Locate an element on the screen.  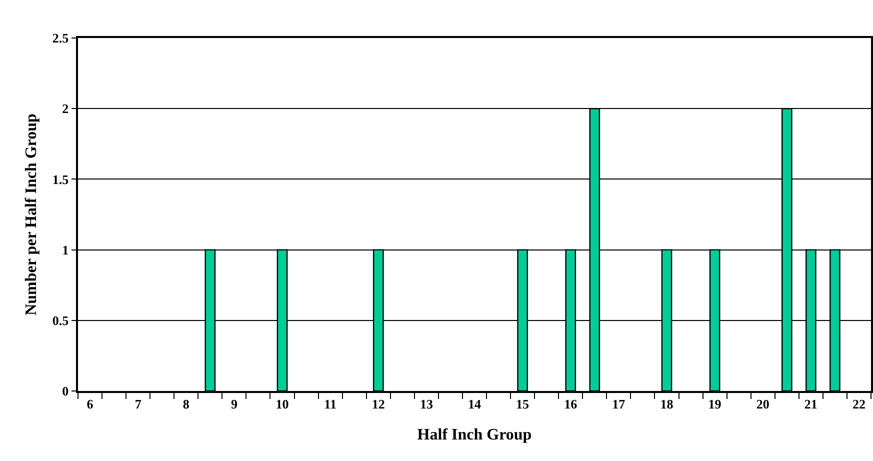
x-tick-label: 16 is located at coordinates (571, 404).